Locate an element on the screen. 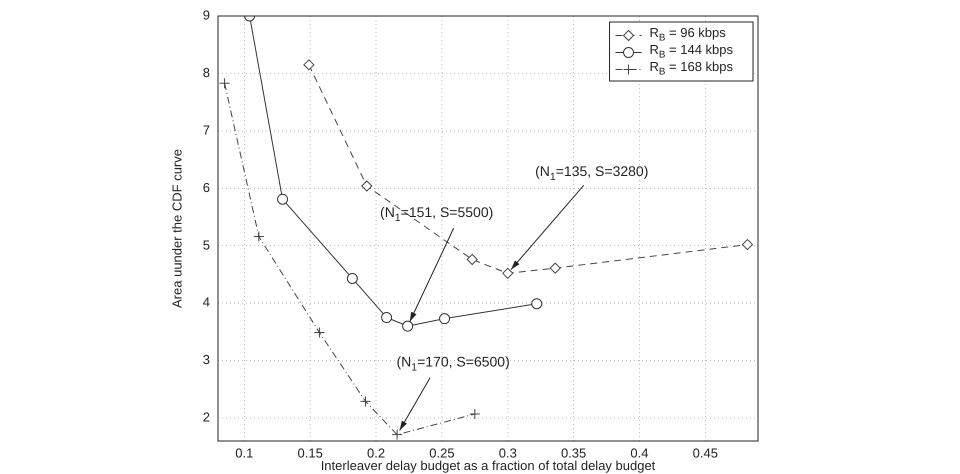  y-tick-label: 8 is located at coordinates (206, 72).